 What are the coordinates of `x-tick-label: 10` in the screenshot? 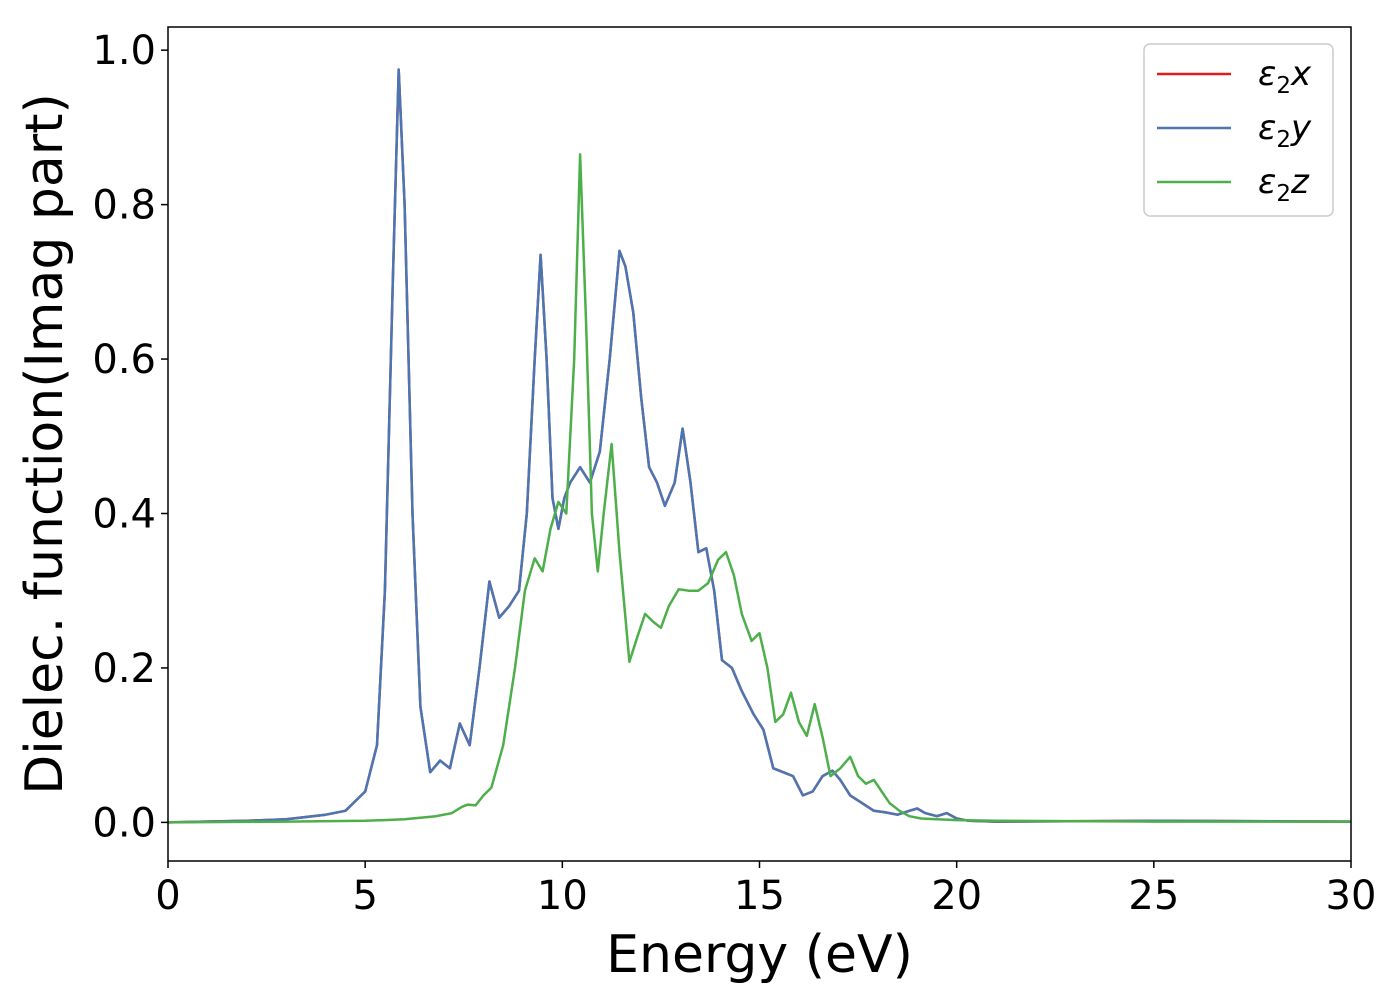 It's located at (562, 896).